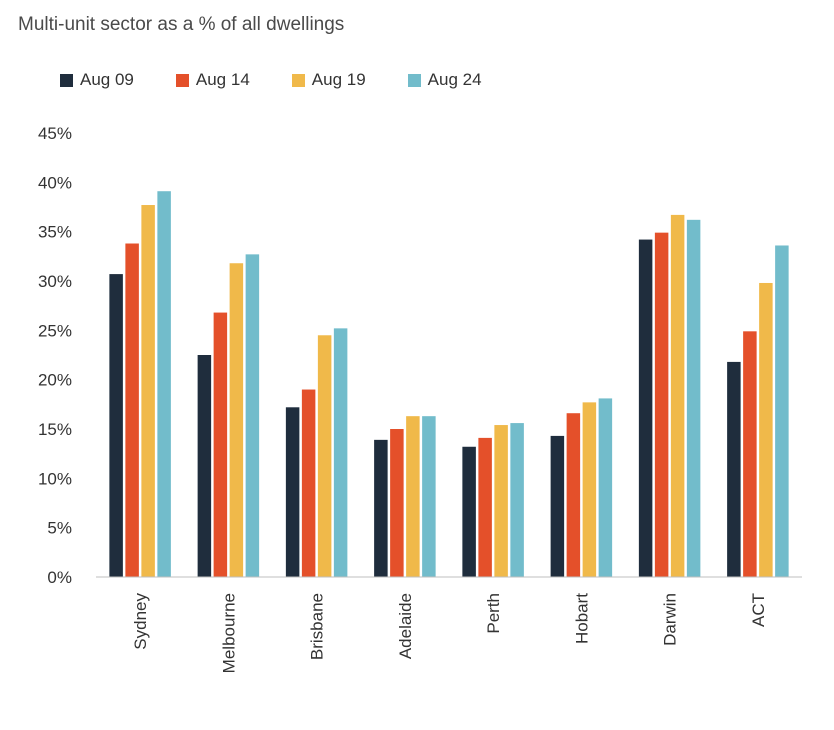  I want to click on y-tick-label: 15%, so click(55, 429).